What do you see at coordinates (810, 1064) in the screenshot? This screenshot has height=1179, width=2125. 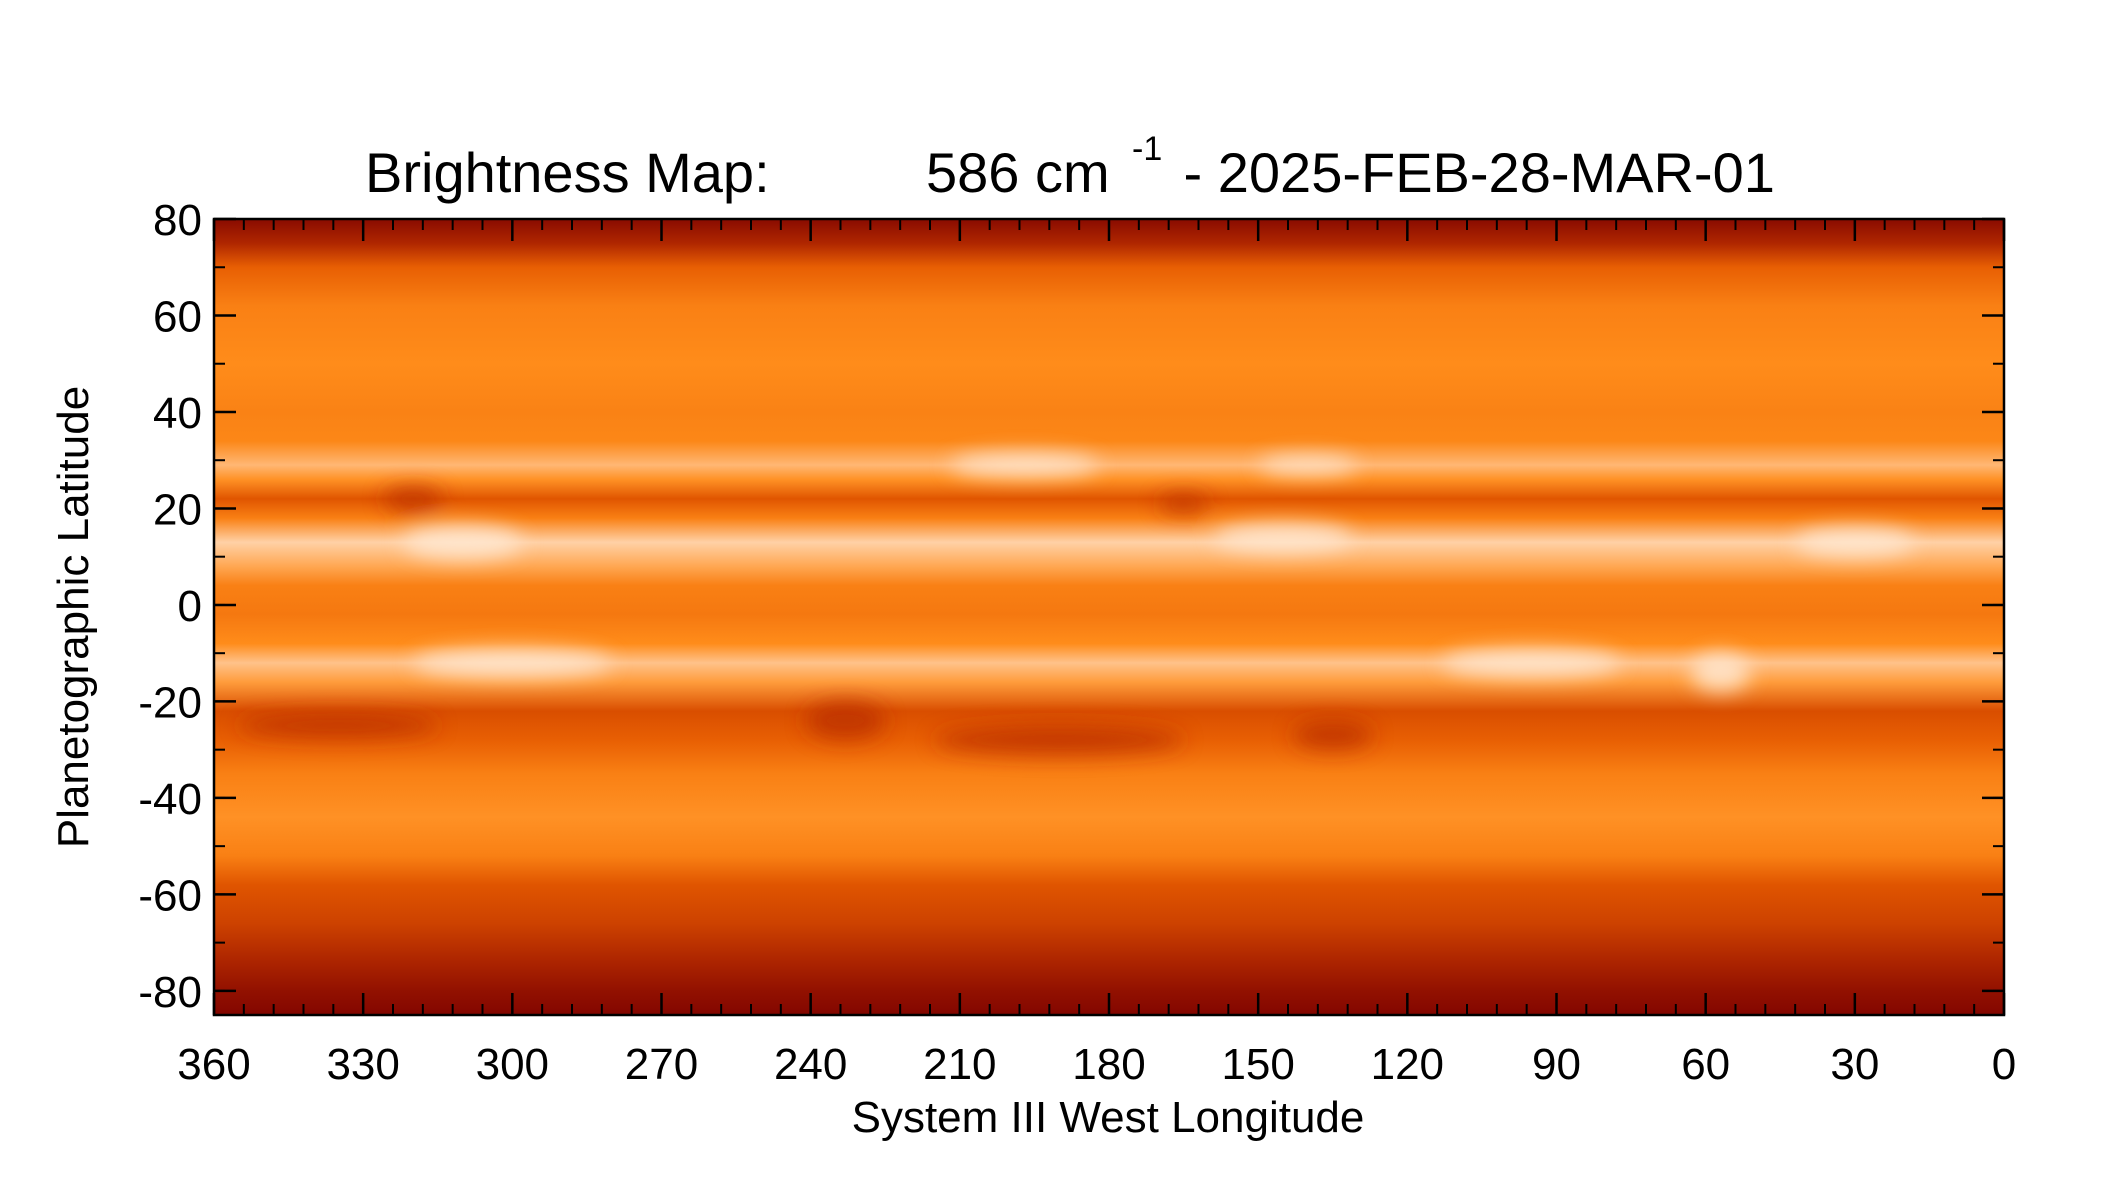 I see `x-tick-label: 240` at bounding box center [810, 1064].